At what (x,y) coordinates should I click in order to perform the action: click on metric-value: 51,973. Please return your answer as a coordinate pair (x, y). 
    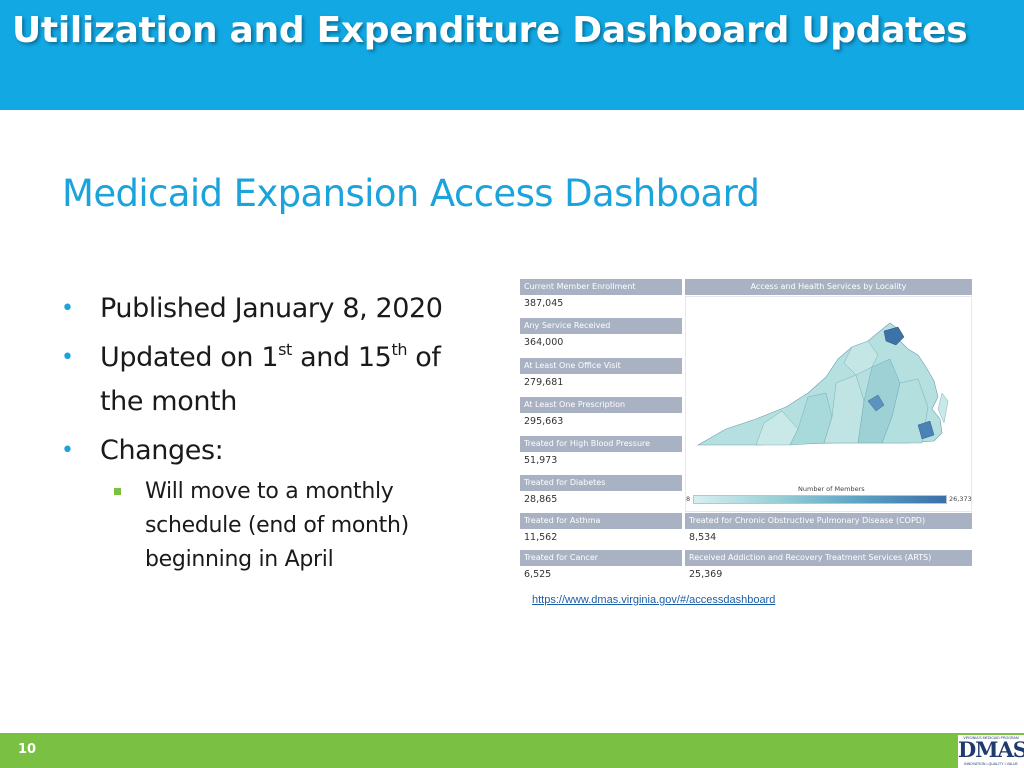
    Looking at the image, I should click on (601, 461).